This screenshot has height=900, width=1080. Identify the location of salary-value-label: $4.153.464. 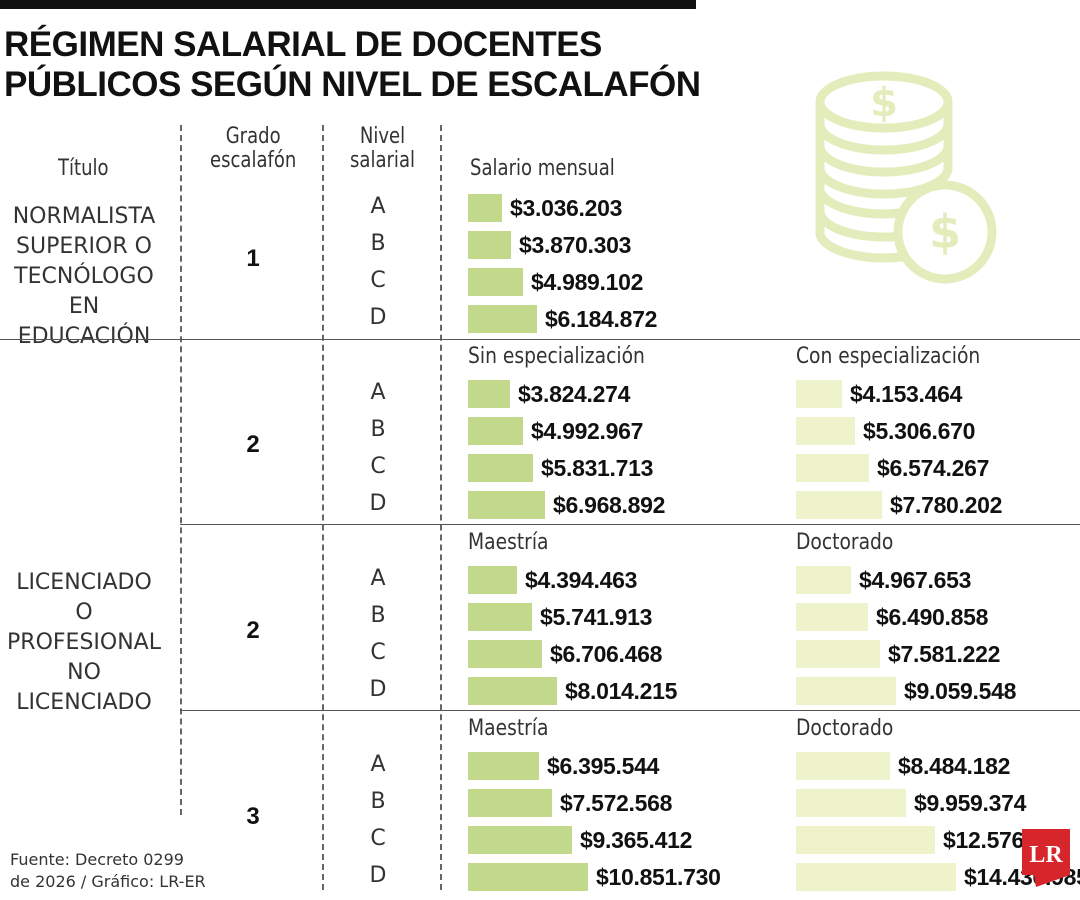
(906, 394).